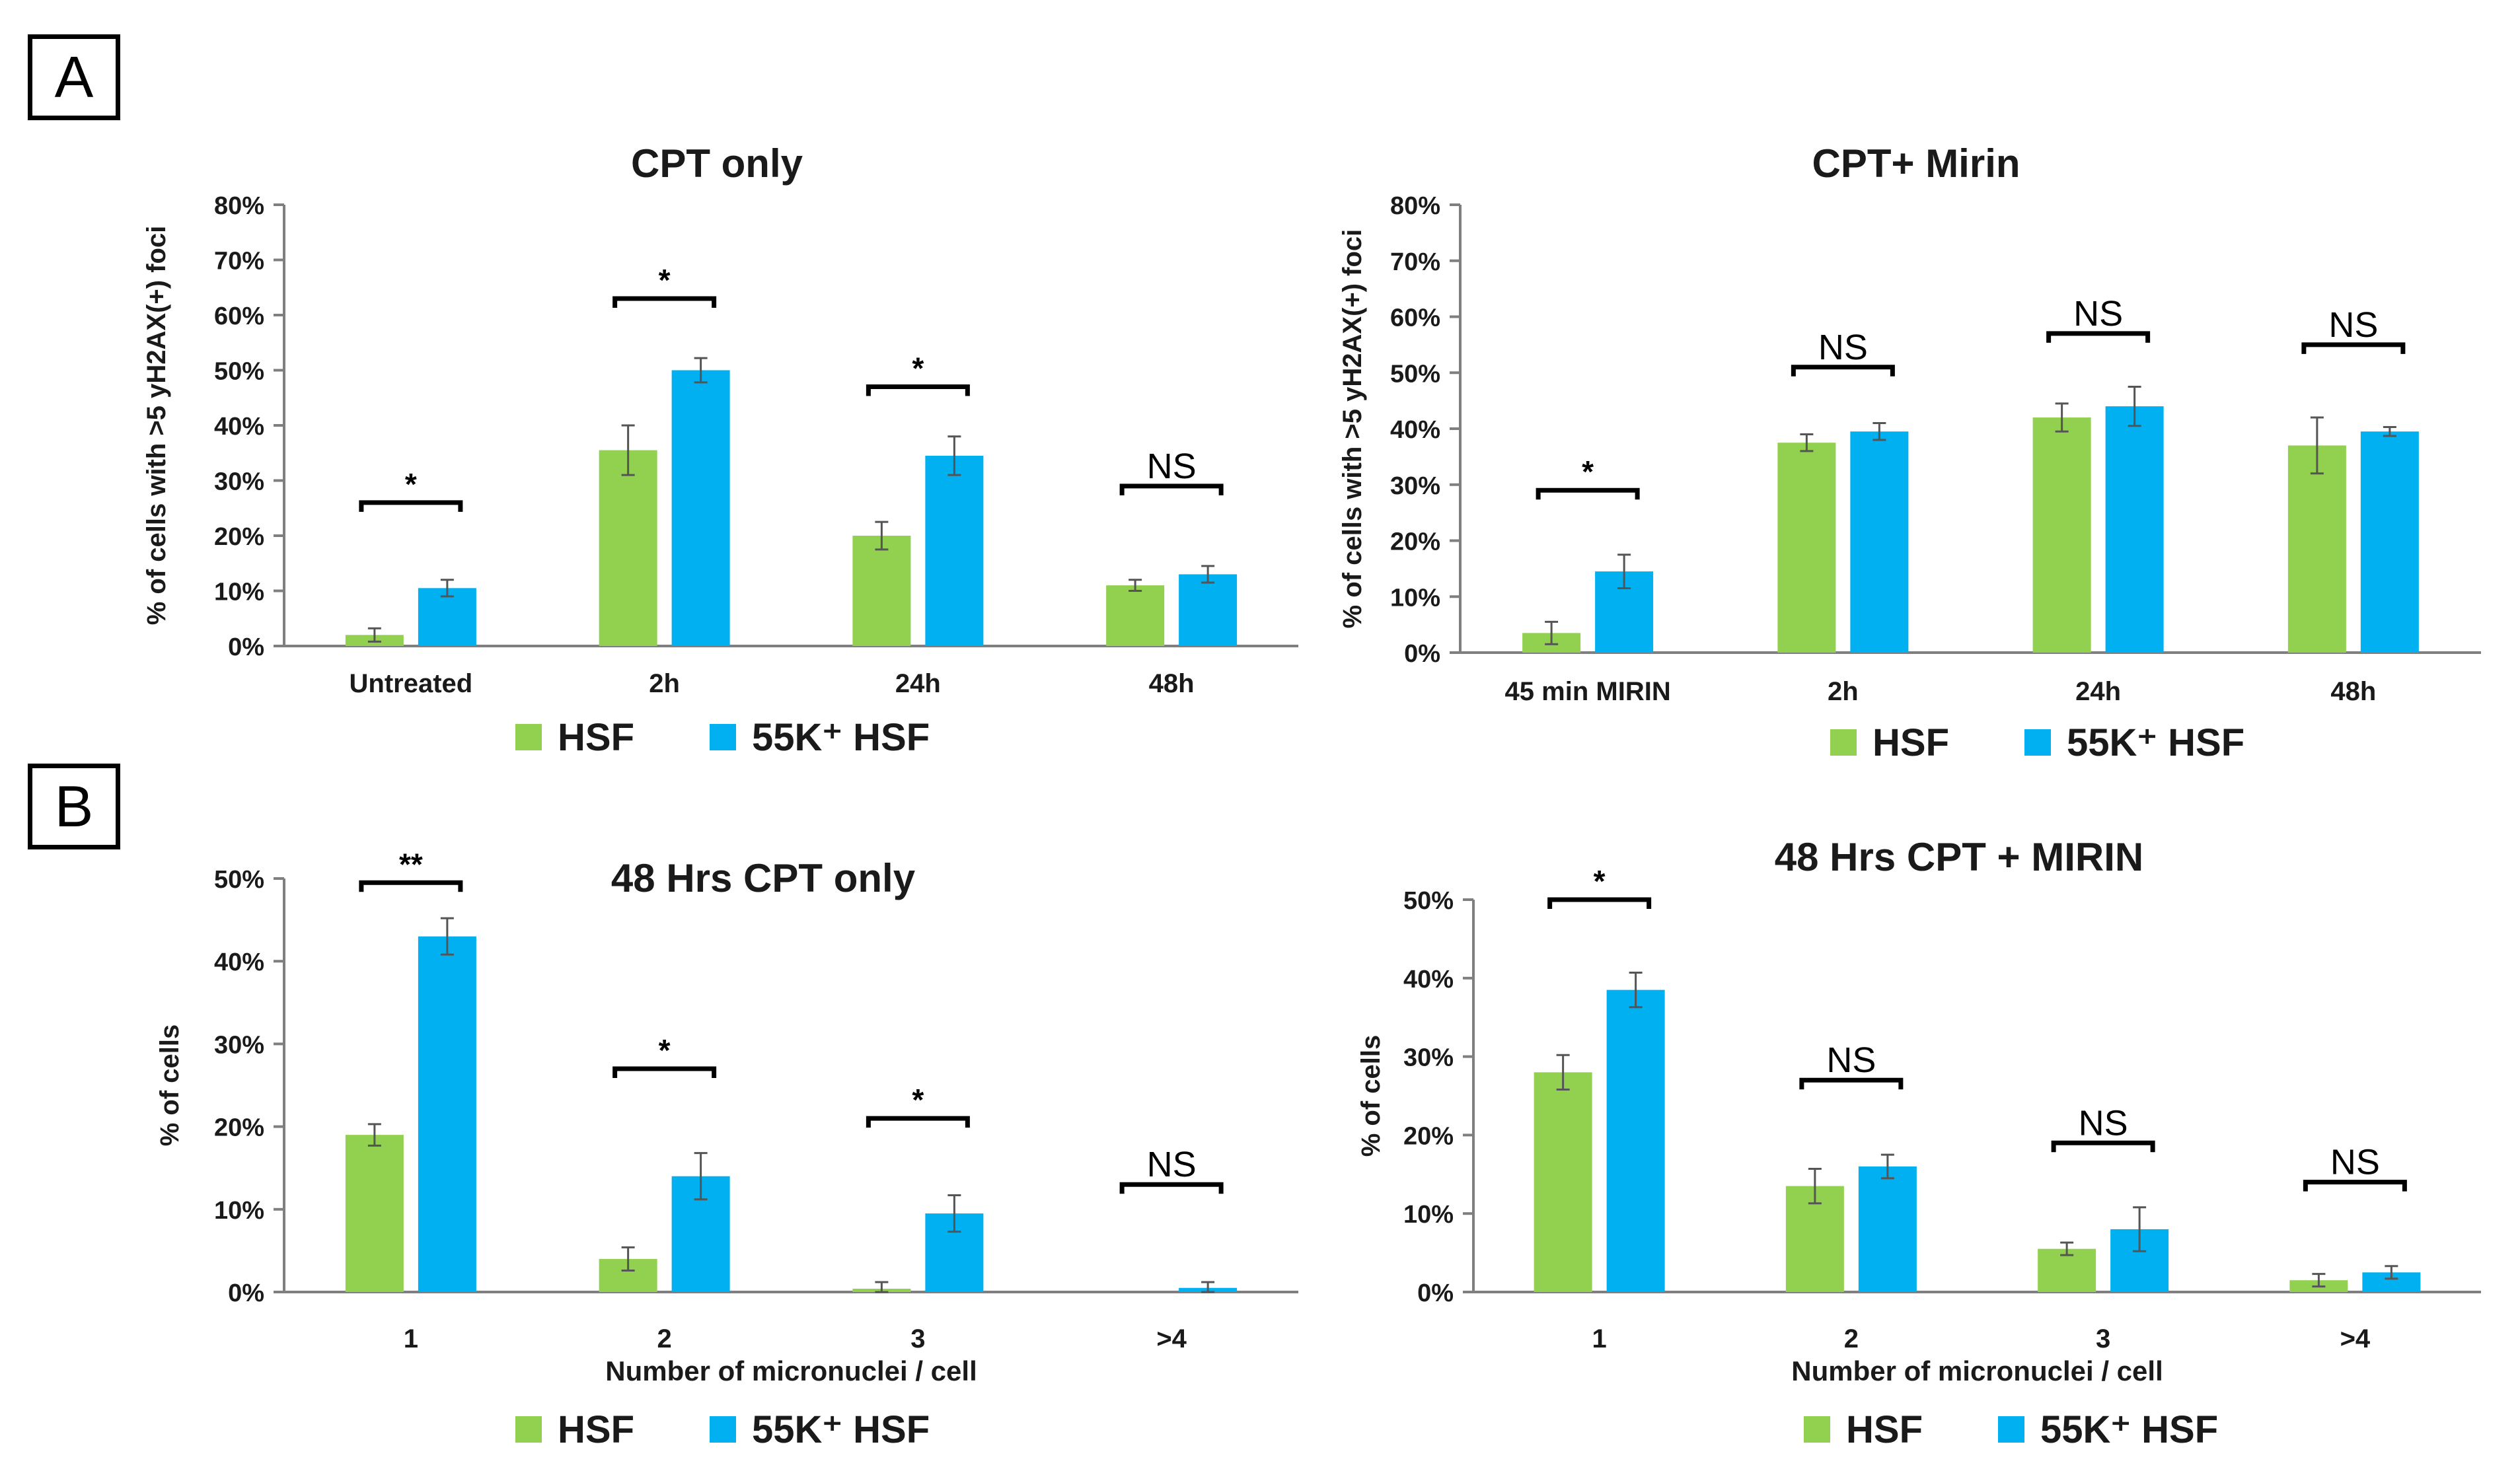  What do you see at coordinates (74, 806) in the screenshot?
I see `panel-label-b: B` at bounding box center [74, 806].